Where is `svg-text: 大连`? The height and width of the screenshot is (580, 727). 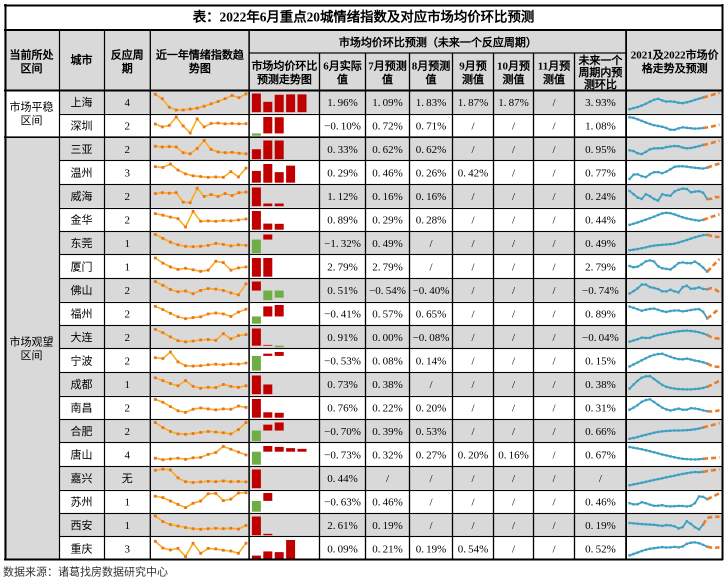 svg-text: 大连 is located at coordinates (82, 337).